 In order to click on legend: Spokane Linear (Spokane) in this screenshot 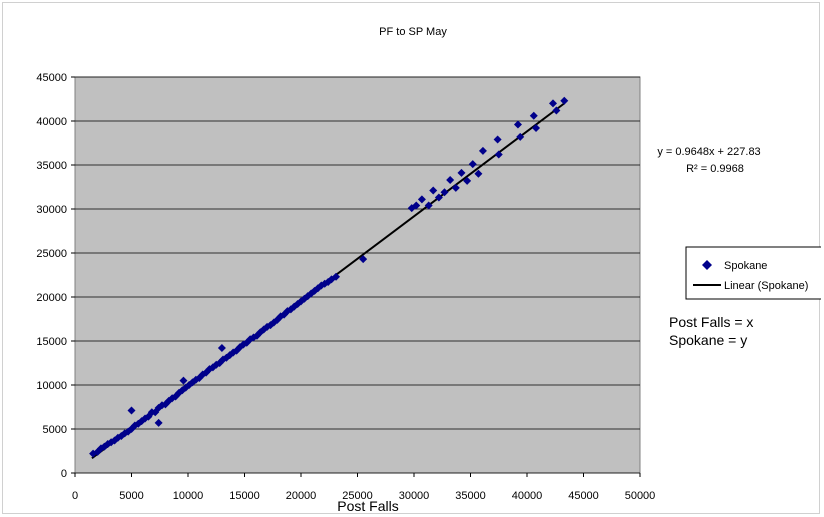, I will do `click(753, 273)`.